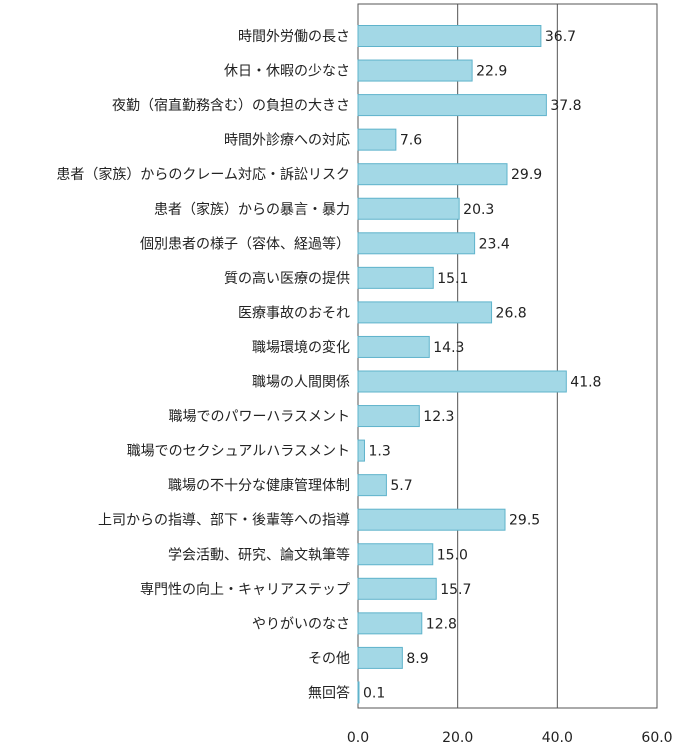  What do you see at coordinates (455, 590) in the screenshot?
I see `value-label: 15.7` at bounding box center [455, 590].